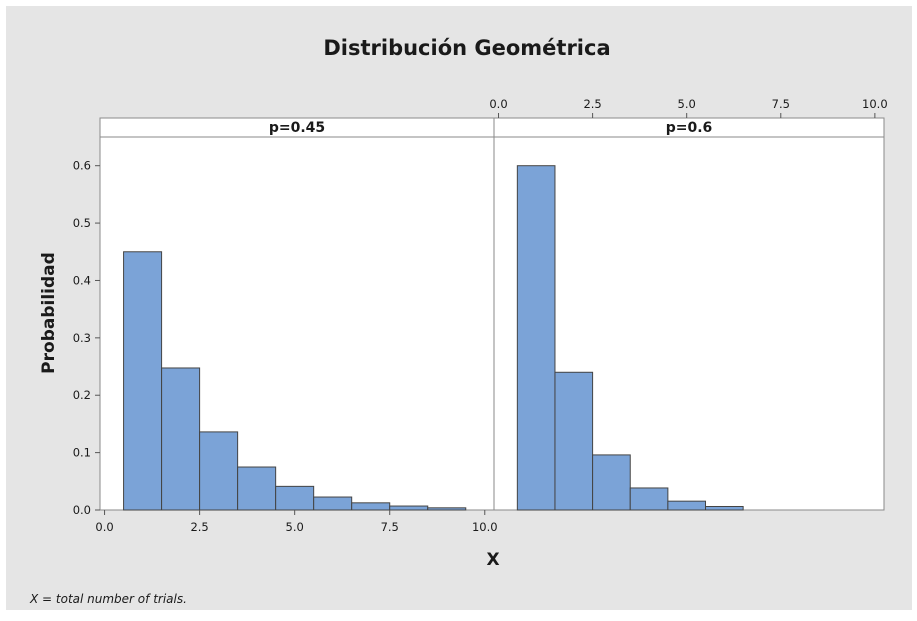 The height and width of the screenshot is (621, 917). I want to click on panel-label: p=0.45, so click(297, 128).